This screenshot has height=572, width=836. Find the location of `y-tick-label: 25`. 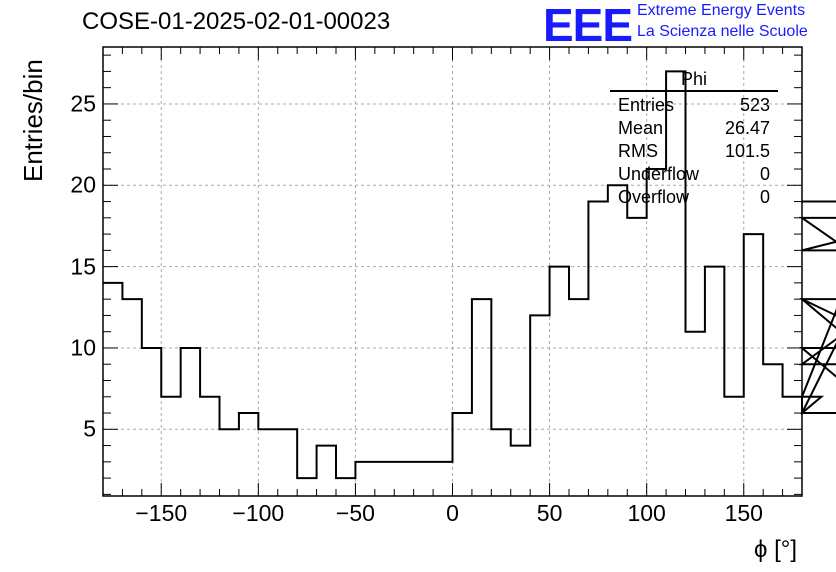

y-tick-label: 25 is located at coordinates (83, 103).